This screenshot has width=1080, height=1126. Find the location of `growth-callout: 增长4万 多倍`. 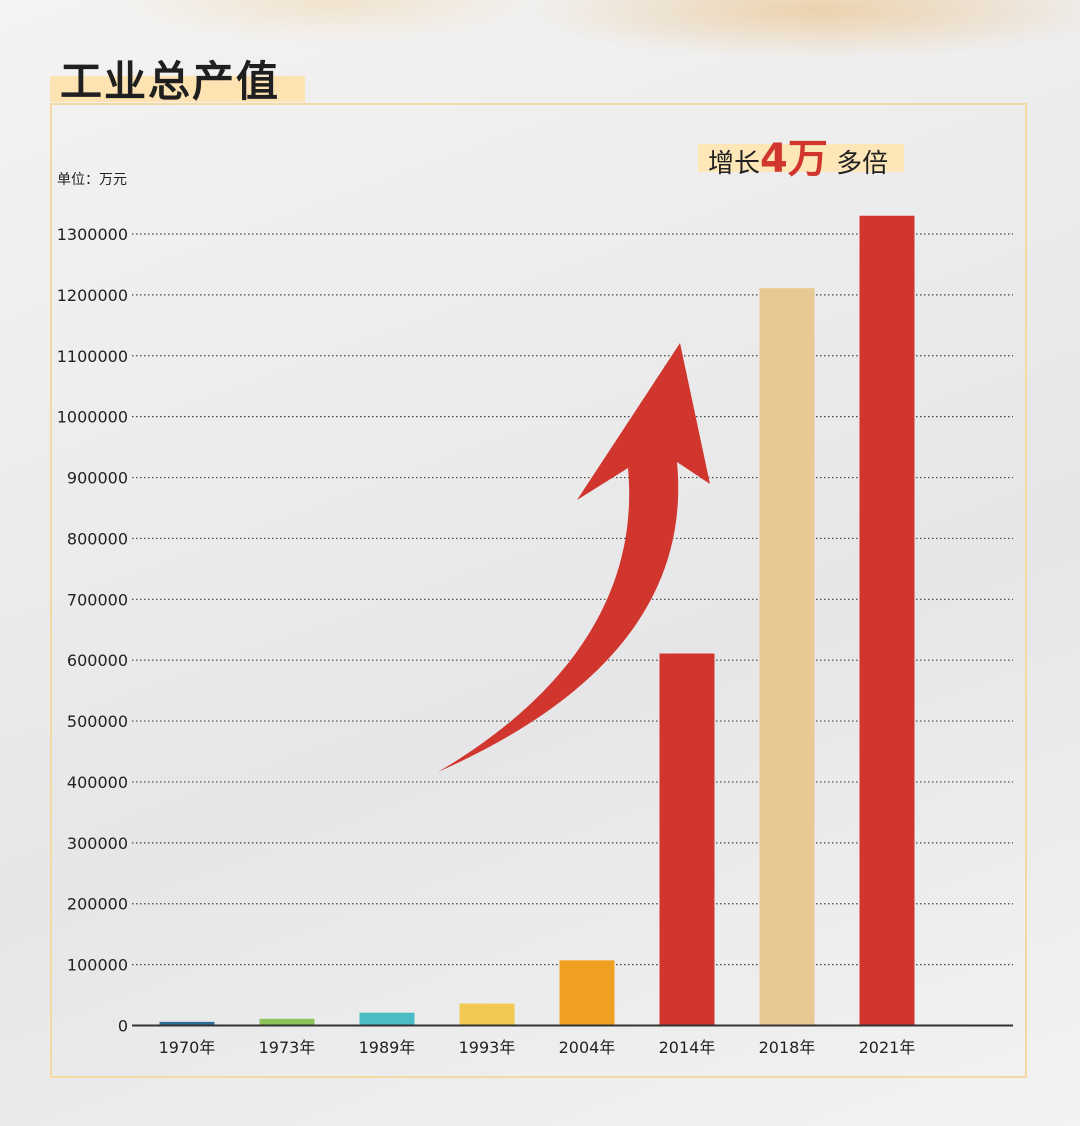

growth-callout: 增长4万 多倍 is located at coordinates (801, 155).